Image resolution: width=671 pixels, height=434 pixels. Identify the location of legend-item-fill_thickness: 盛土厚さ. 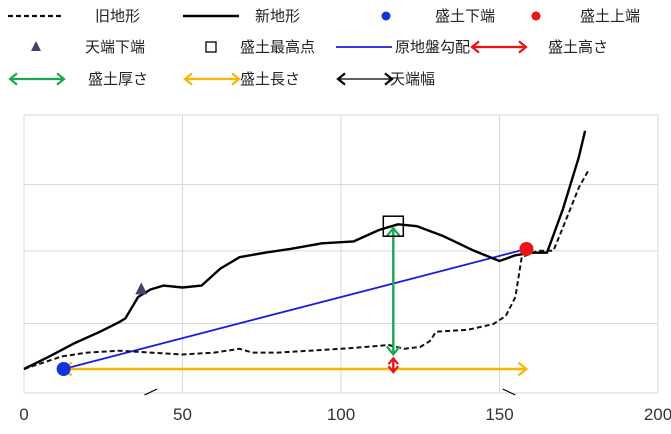
(78, 79).